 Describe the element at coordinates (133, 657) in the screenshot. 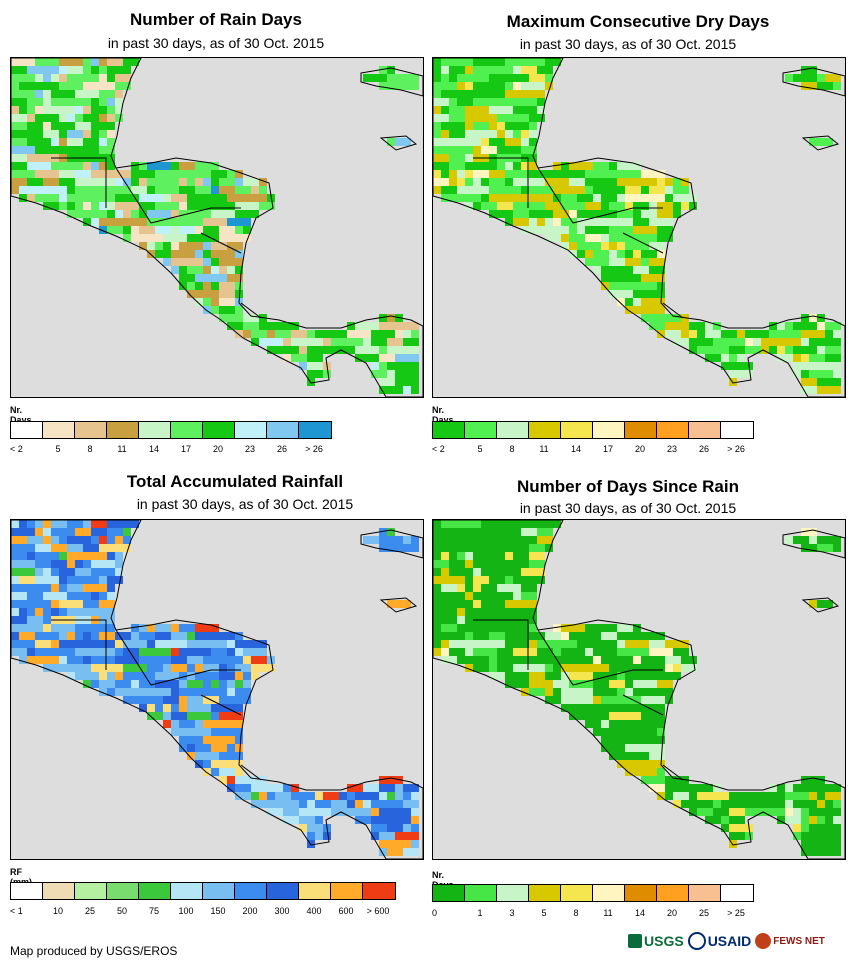

I see `internal-border` at that location.